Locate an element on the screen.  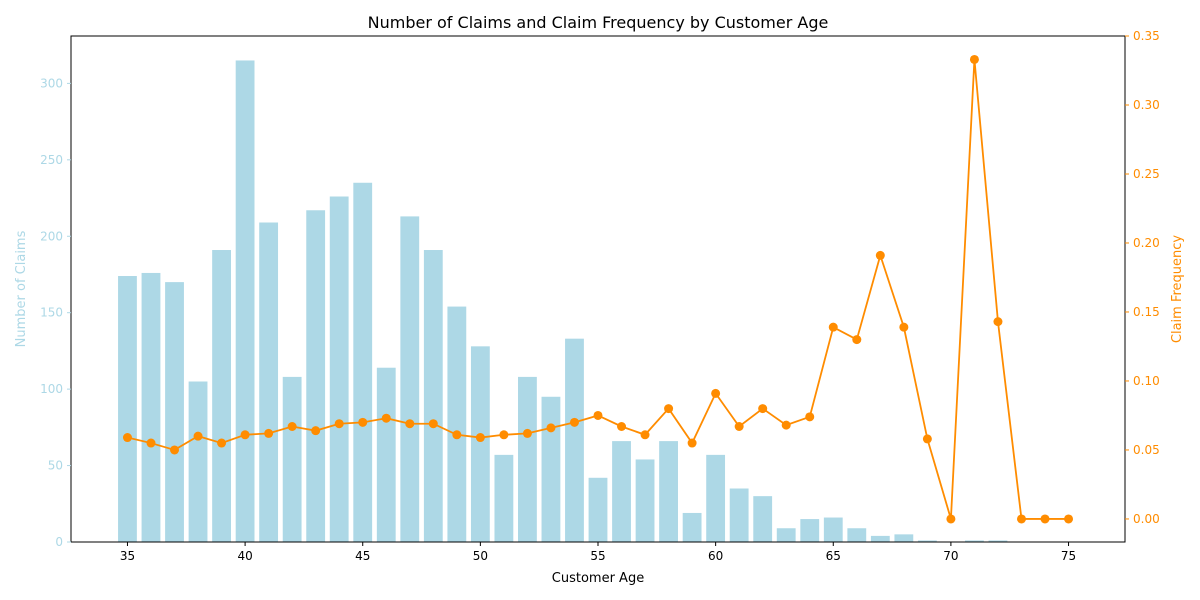
right-y-tick-label: 0.00 is located at coordinates (1146, 519).